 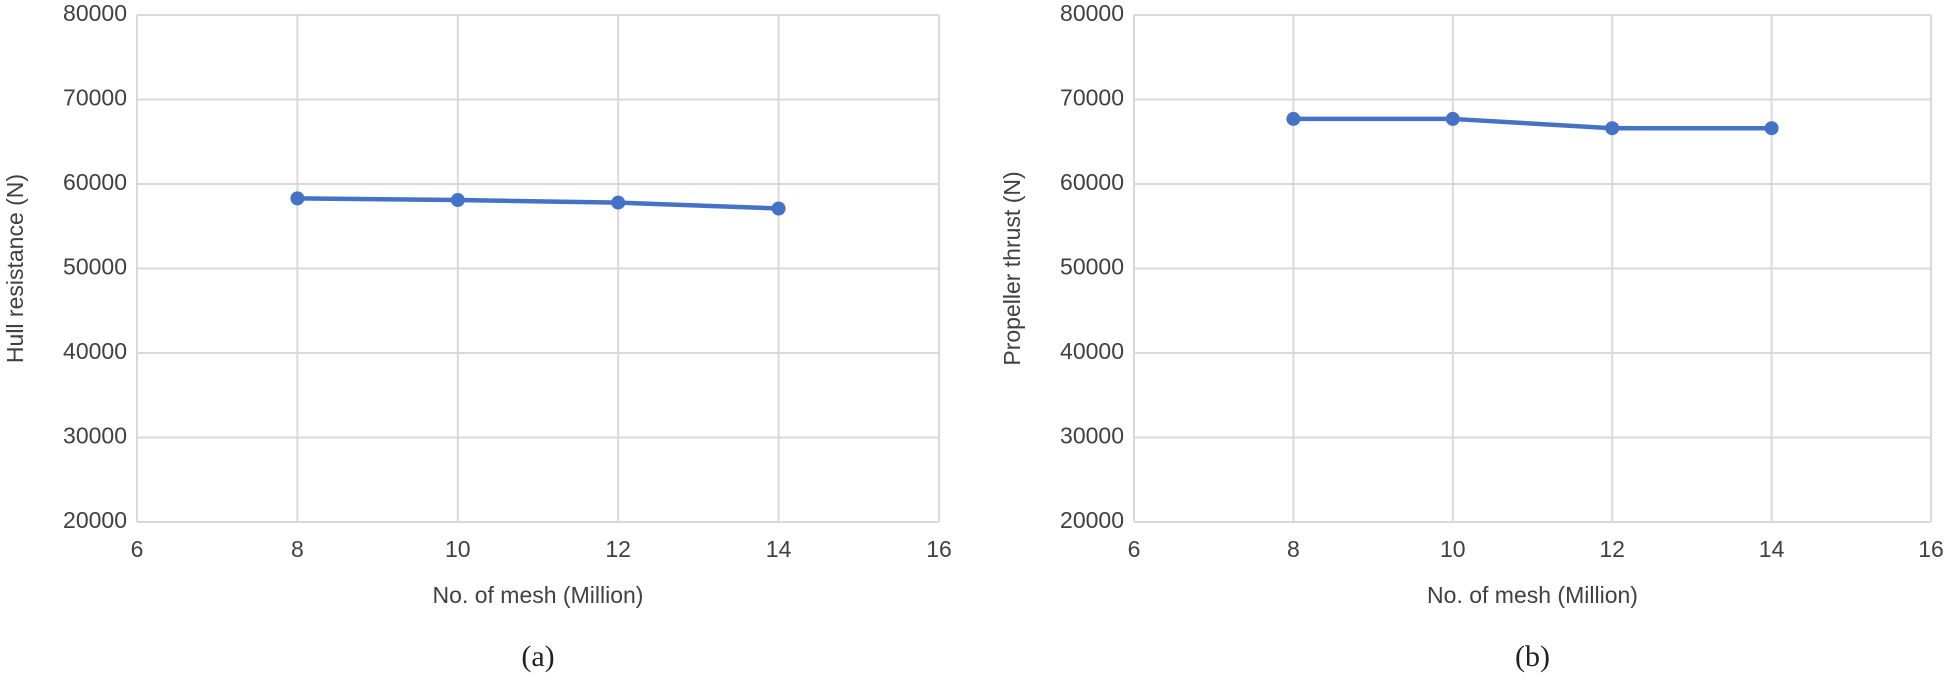 What do you see at coordinates (1532, 656) in the screenshot?
I see `caption: (b)` at bounding box center [1532, 656].